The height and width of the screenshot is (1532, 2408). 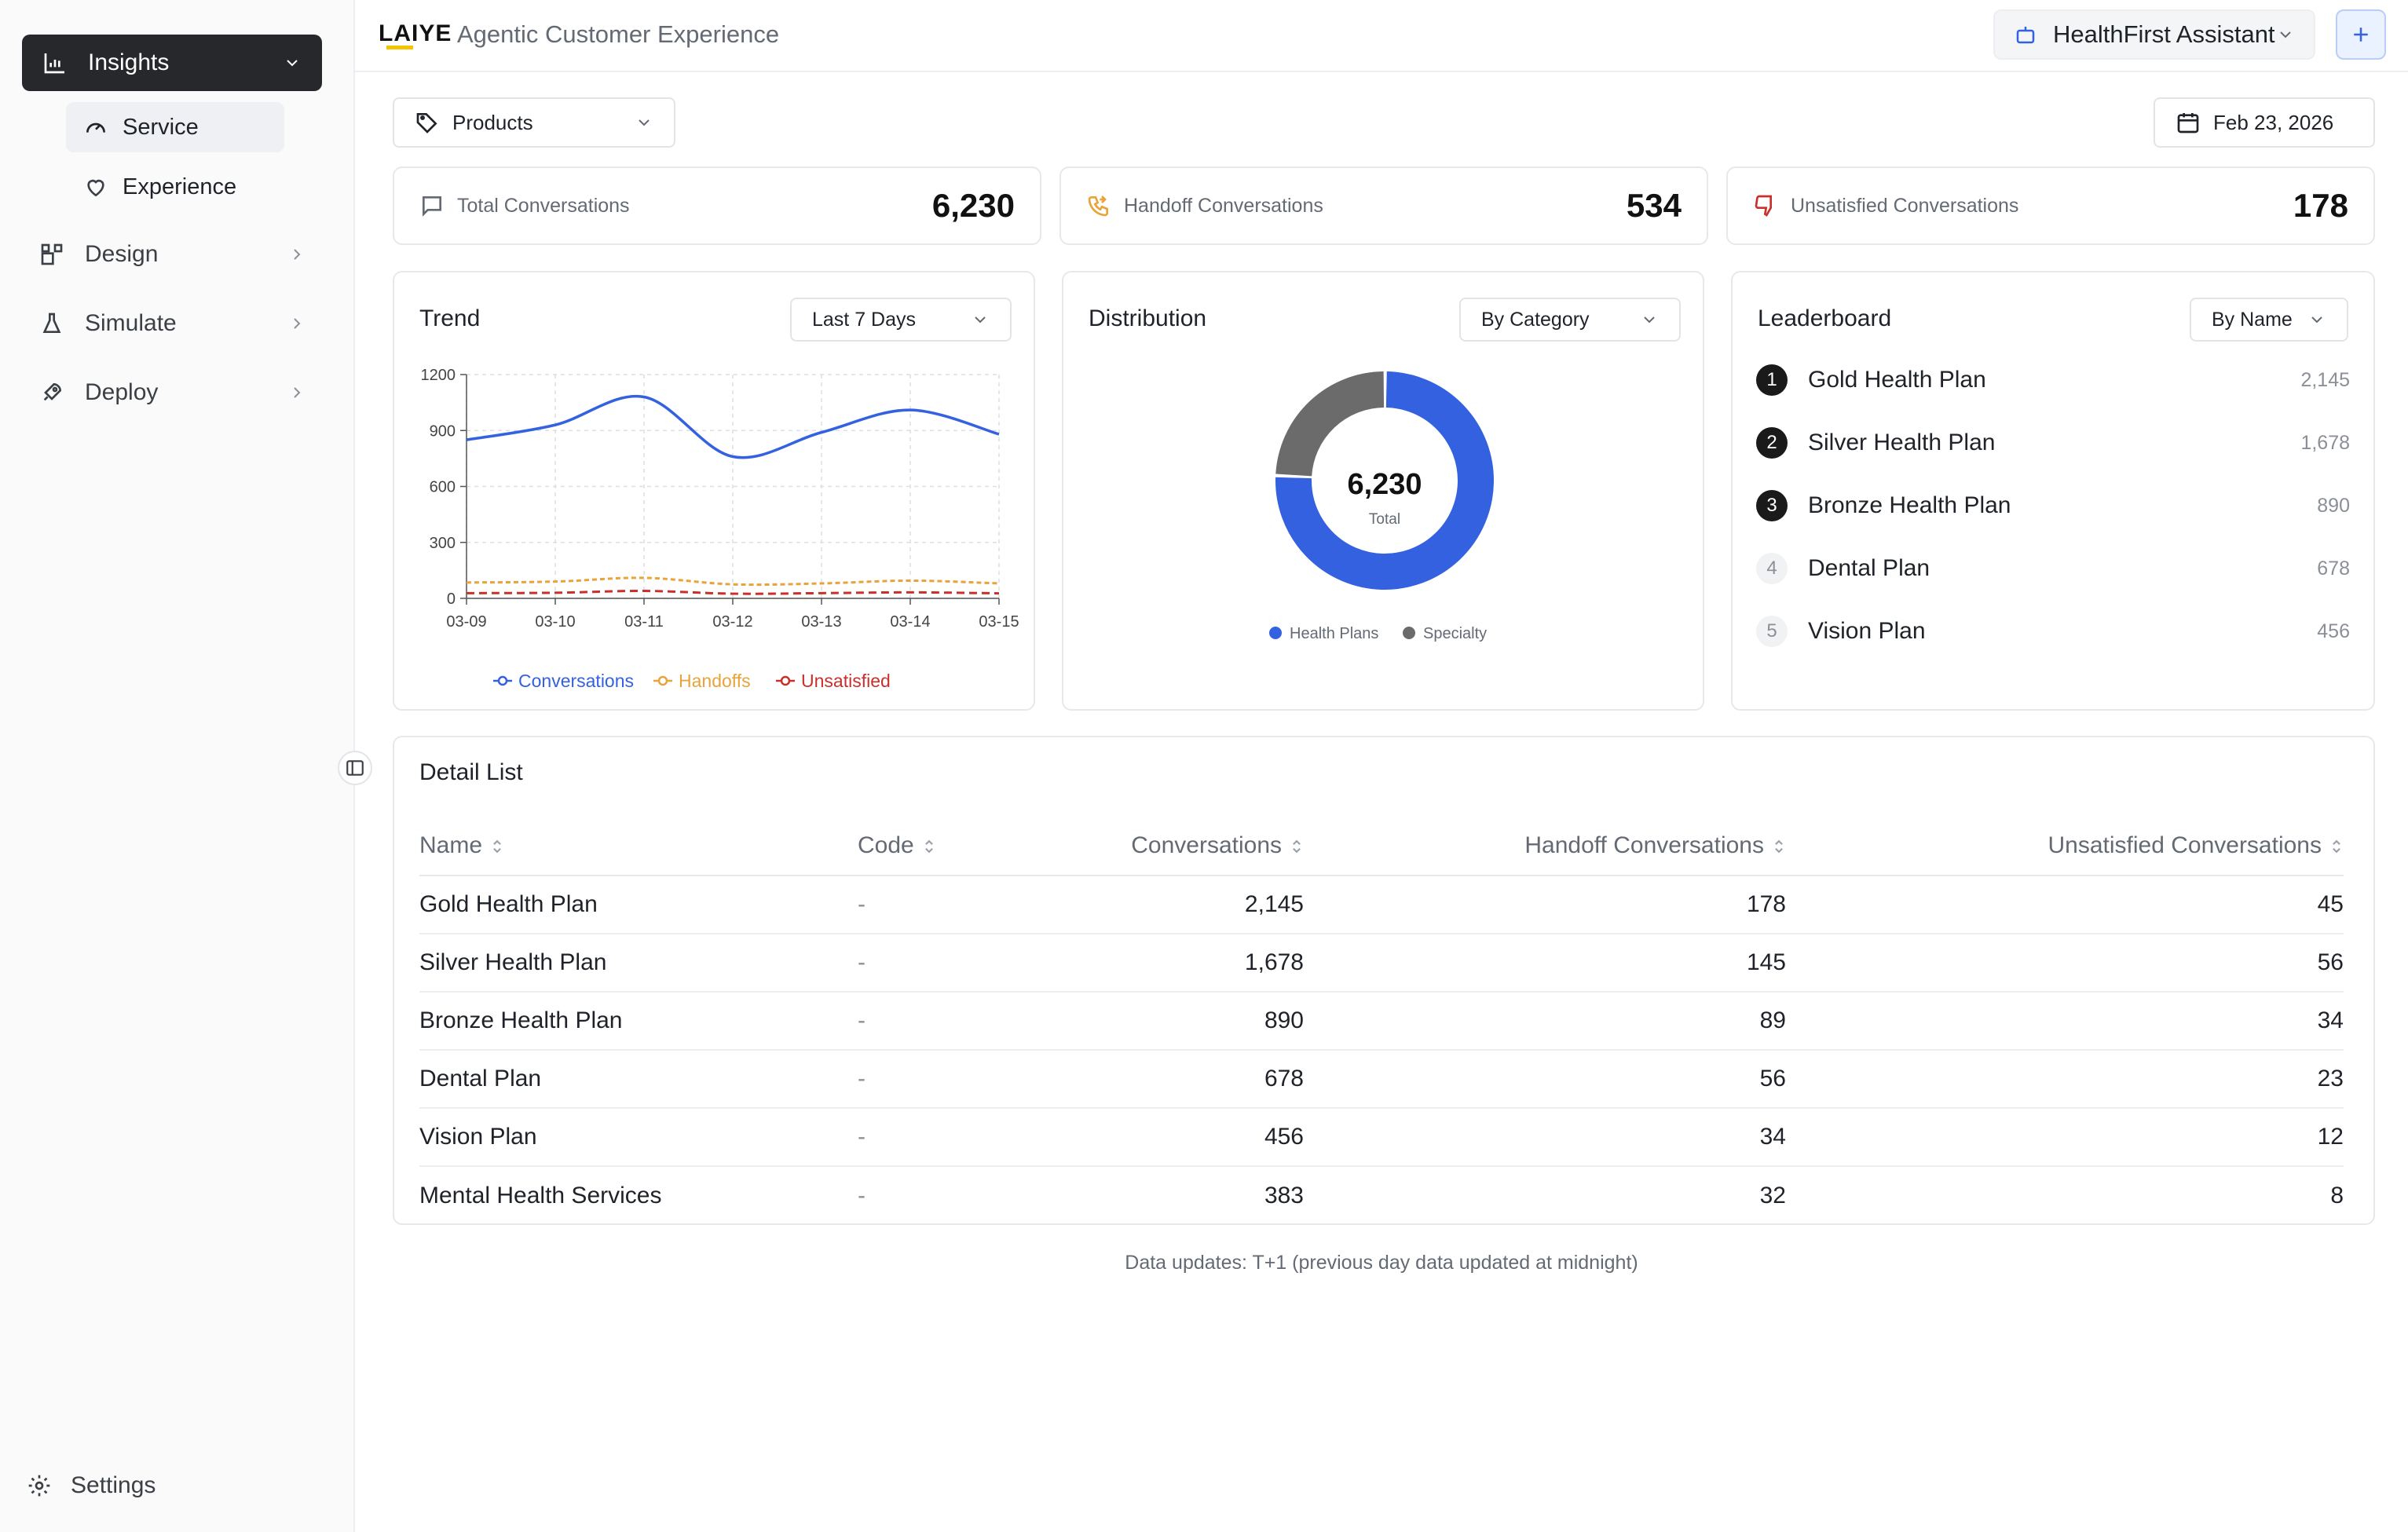 What do you see at coordinates (1545, 1079) in the screenshot?
I see `cell-handoff: 56` at bounding box center [1545, 1079].